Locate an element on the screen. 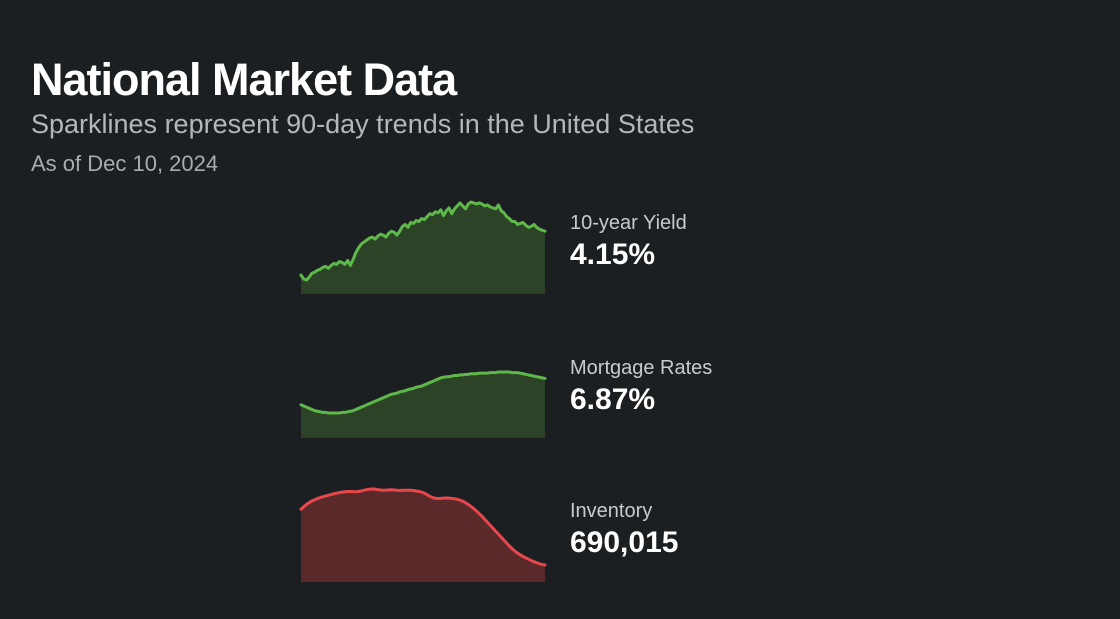 This screenshot has width=1120, height=619. inventory-value: 690,015 is located at coordinates (624, 542).